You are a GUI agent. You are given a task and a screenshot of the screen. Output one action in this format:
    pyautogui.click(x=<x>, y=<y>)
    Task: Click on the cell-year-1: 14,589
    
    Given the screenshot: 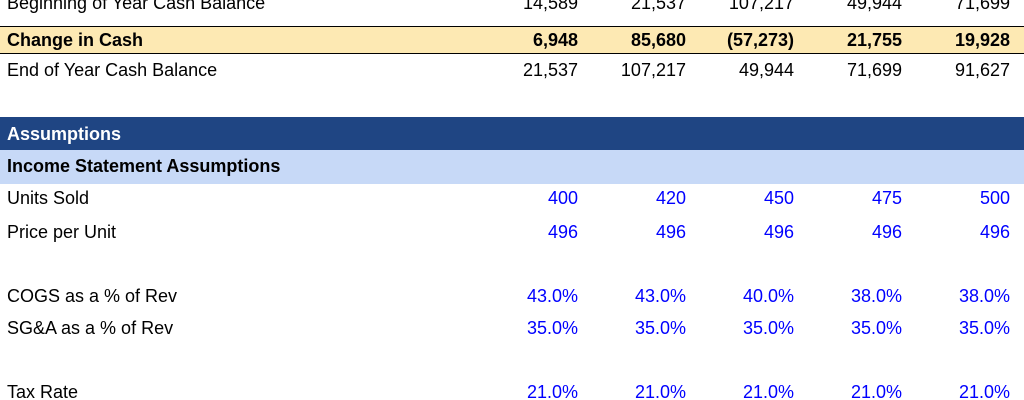 What is the action you would take?
    pyautogui.click(x=550, y=6)
    